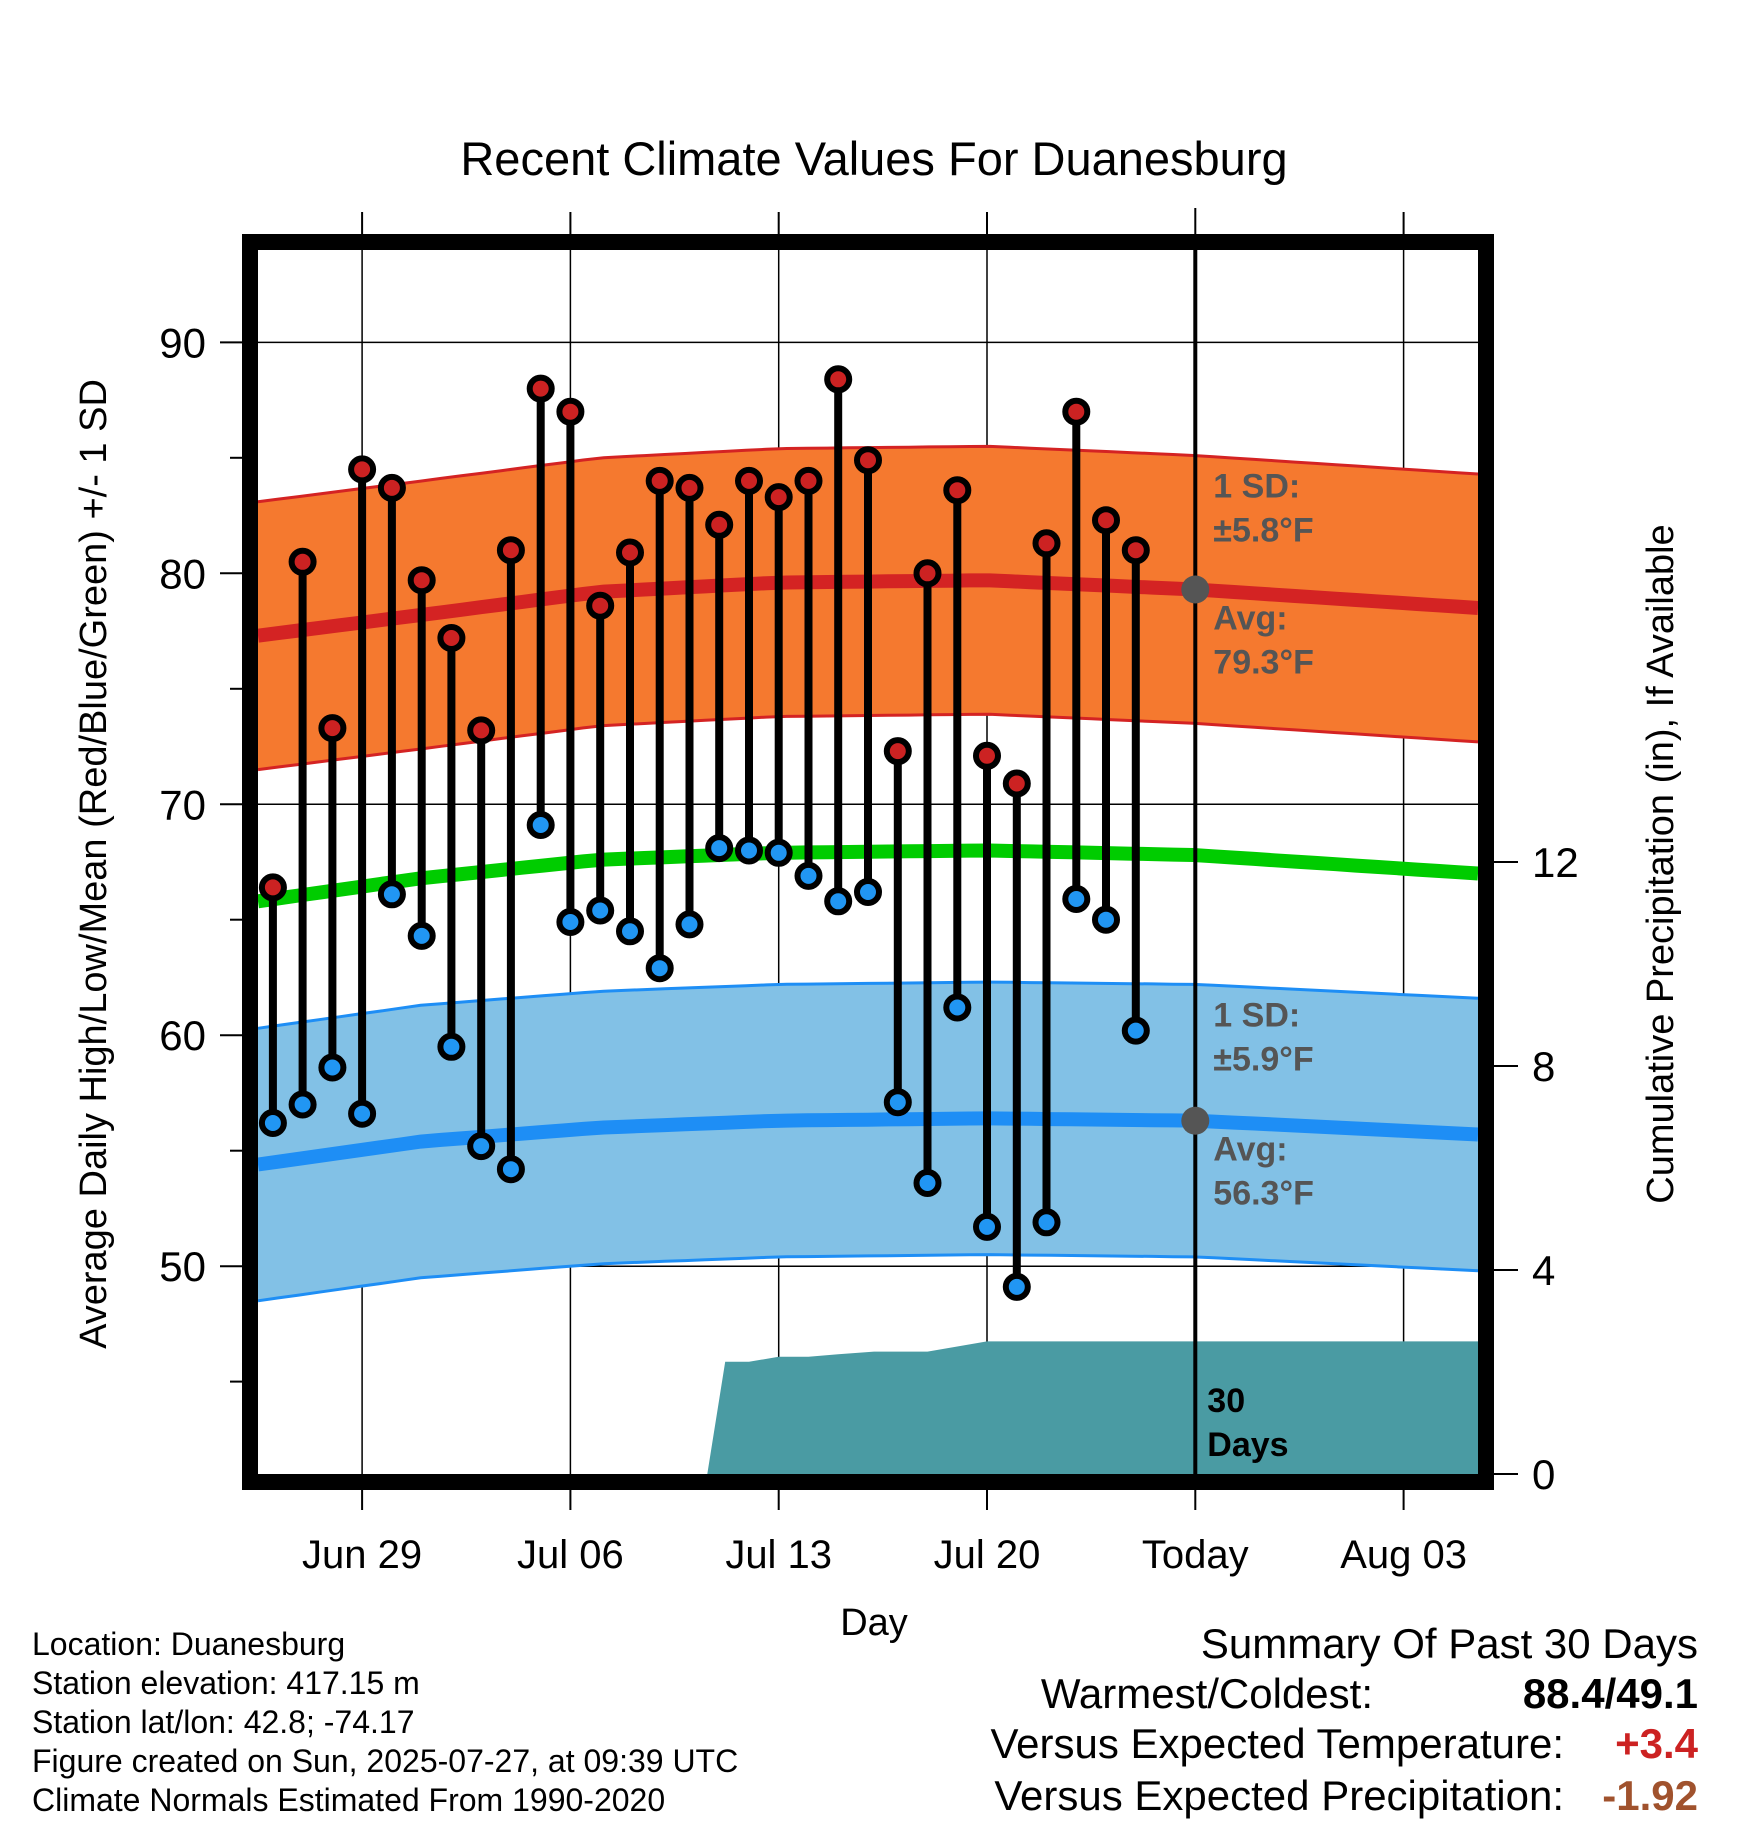 This screenshot has width=1748, height=1828. What do you see at coordinates (1226, 1401) in the screenshot?
I see `days-label-line1: 30` at bounding box center [1226, 1401].